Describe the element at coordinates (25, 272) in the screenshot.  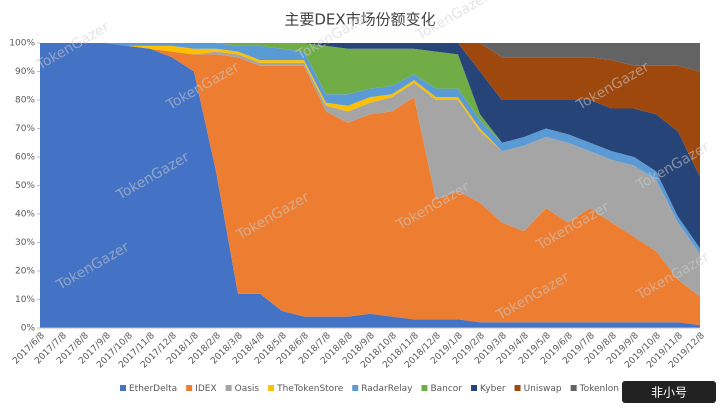
I see `y-tick-label: 20%` at that location.